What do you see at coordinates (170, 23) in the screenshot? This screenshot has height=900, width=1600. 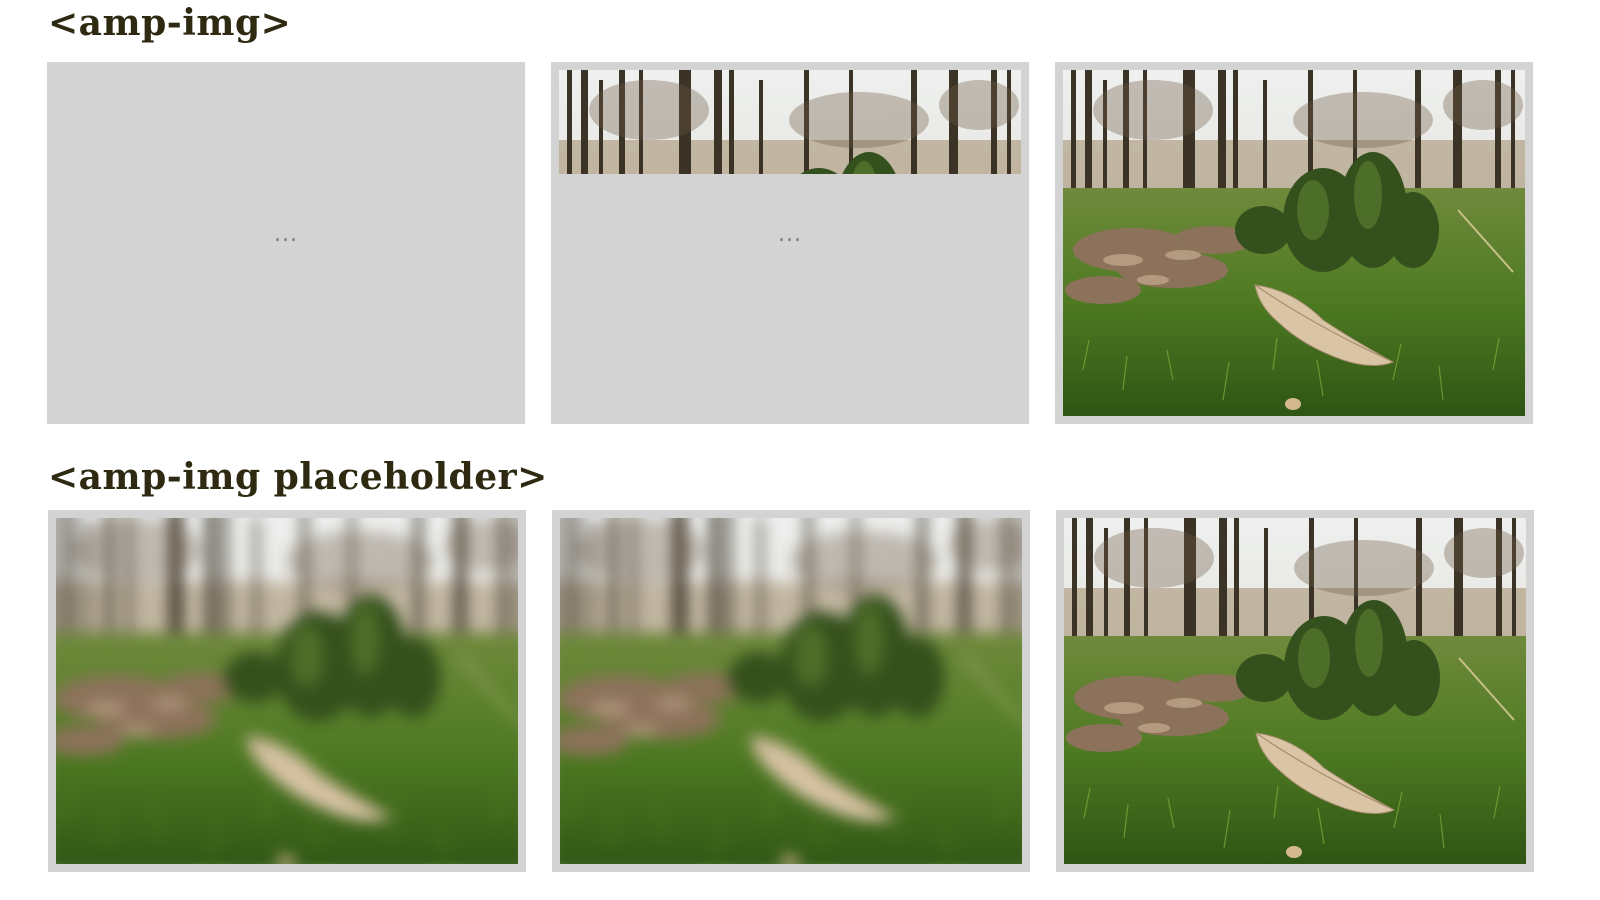 I see `section-heading-amp-img: <amp-img>` at bounding box center [170, 23].